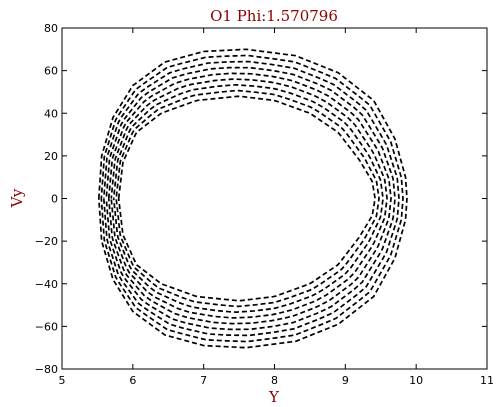 The height and width of the screenshot is (407, 498). Describe the element at coordinates (345, 380) in the screenshot. I see `x-tick-label: 9` at that location.